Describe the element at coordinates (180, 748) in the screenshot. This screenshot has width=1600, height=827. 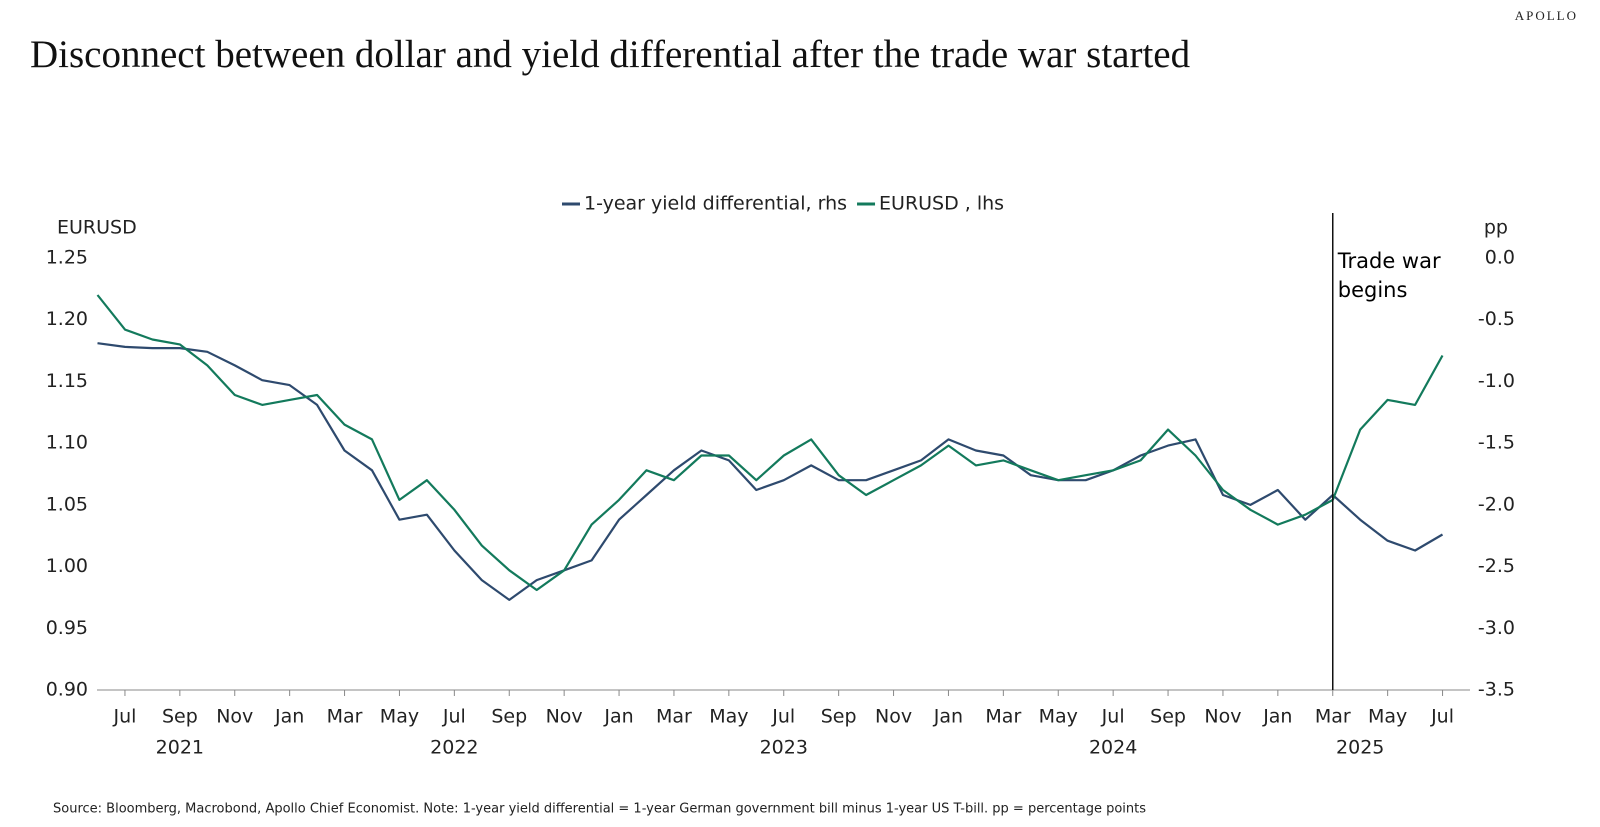
I see `year-label: 2021` at that location.